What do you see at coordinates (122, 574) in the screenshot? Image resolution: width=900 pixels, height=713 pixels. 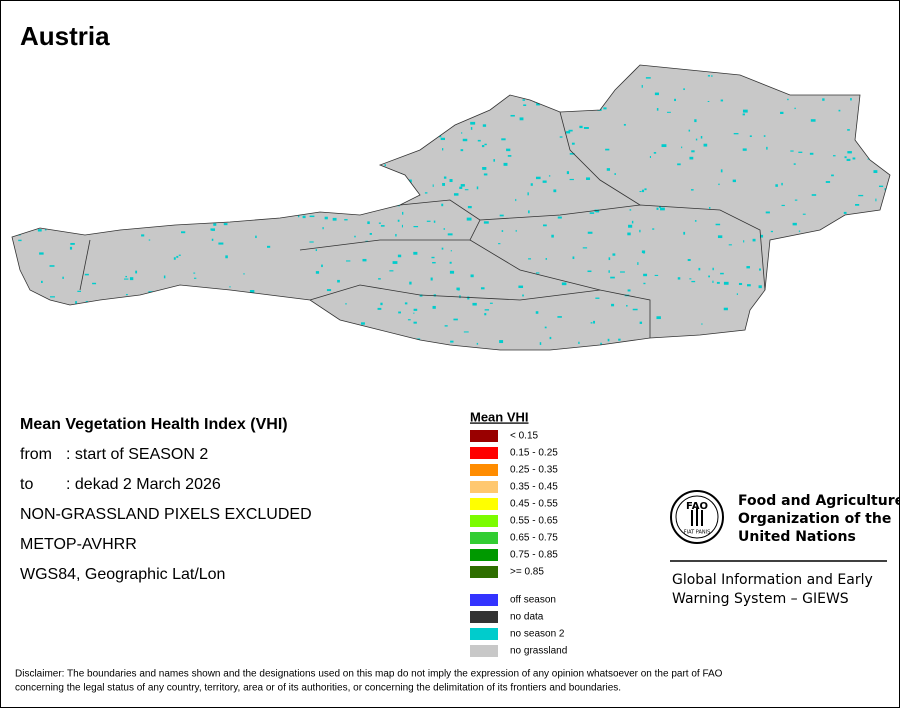 I see `info-line: WGS84, Geographic Lat/Lon` at bounding box center [122, 574].